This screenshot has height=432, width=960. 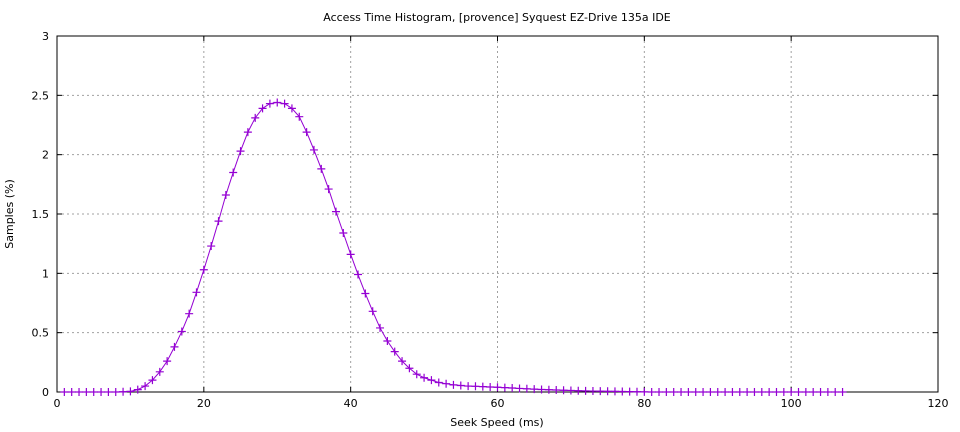 What do you see at coordinates (791, 403) in the screenshot?
I see `x-tick-label: 100` at bounding box center [791, 403].